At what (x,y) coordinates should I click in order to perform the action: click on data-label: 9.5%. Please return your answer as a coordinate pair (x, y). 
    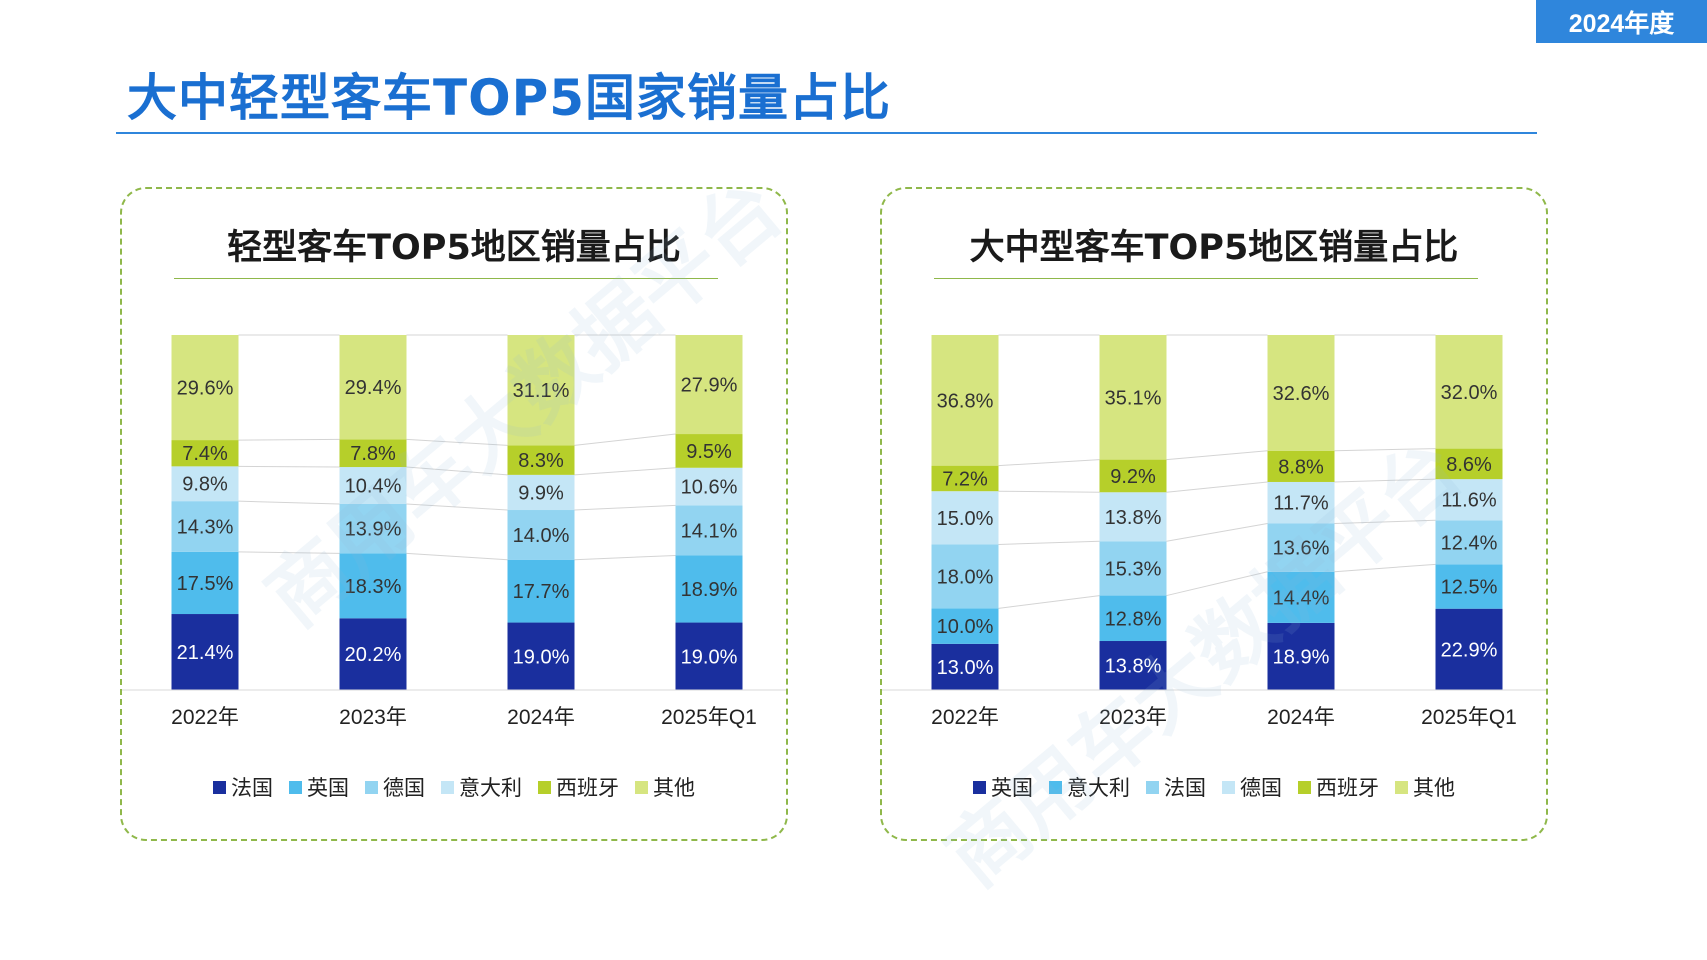
    Looking at the image, I should click on (709, 452).